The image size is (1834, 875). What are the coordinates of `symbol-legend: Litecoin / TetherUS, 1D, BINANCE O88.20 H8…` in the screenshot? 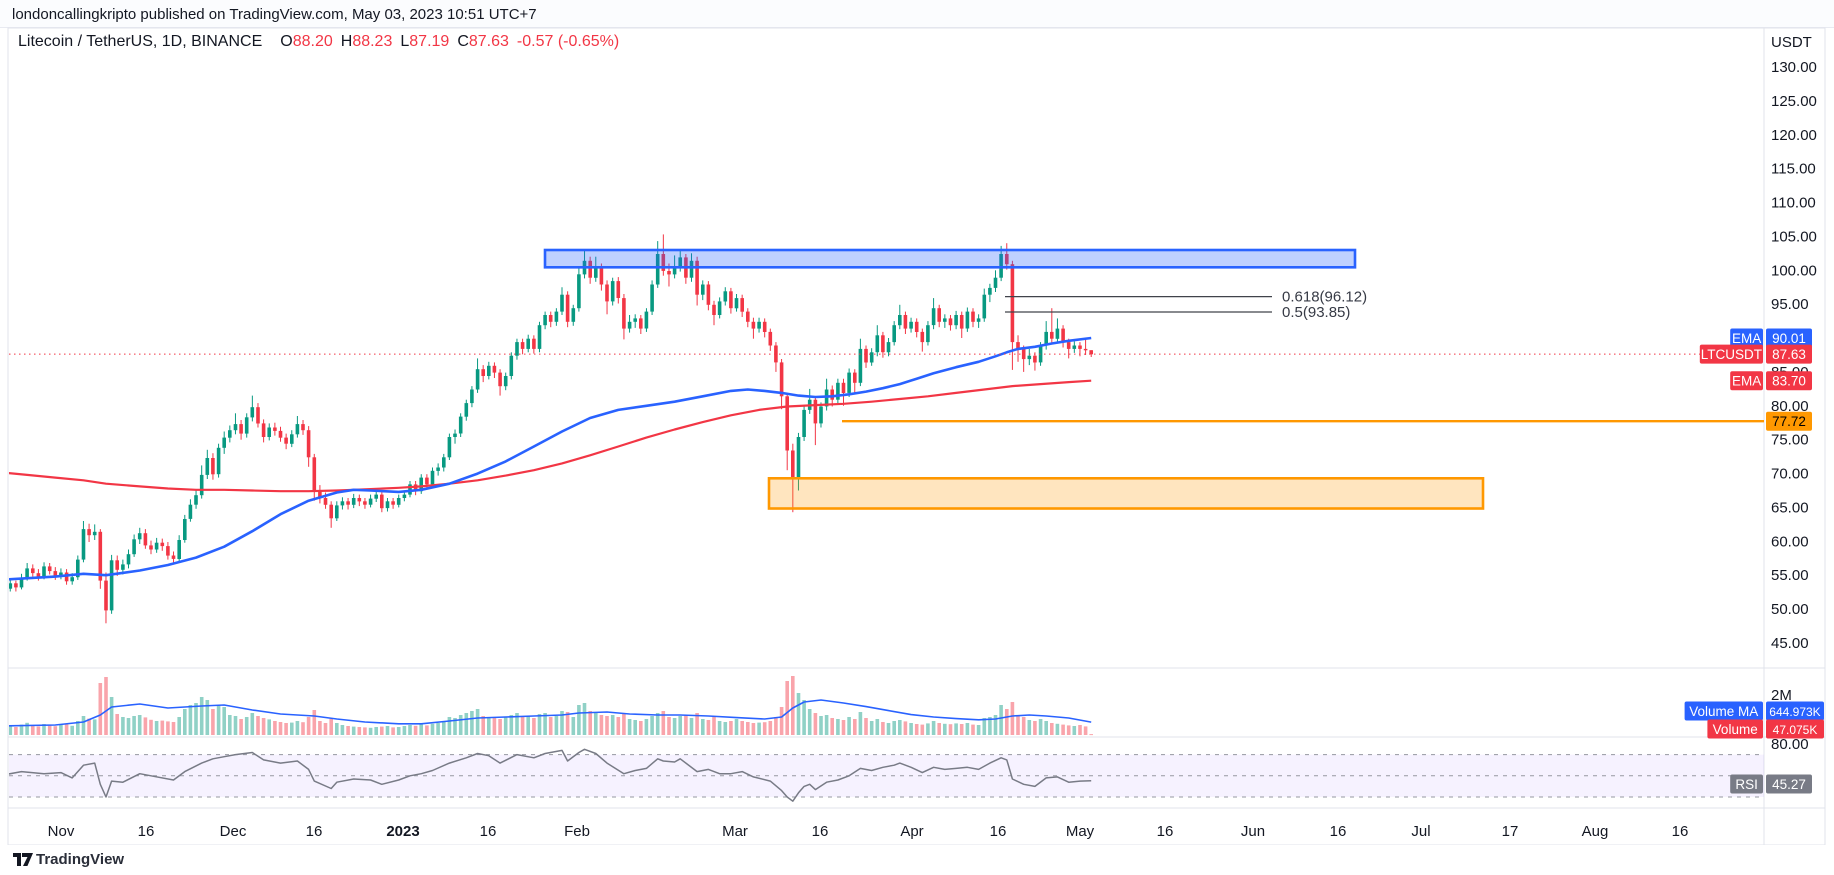 It's located at (318, 42).